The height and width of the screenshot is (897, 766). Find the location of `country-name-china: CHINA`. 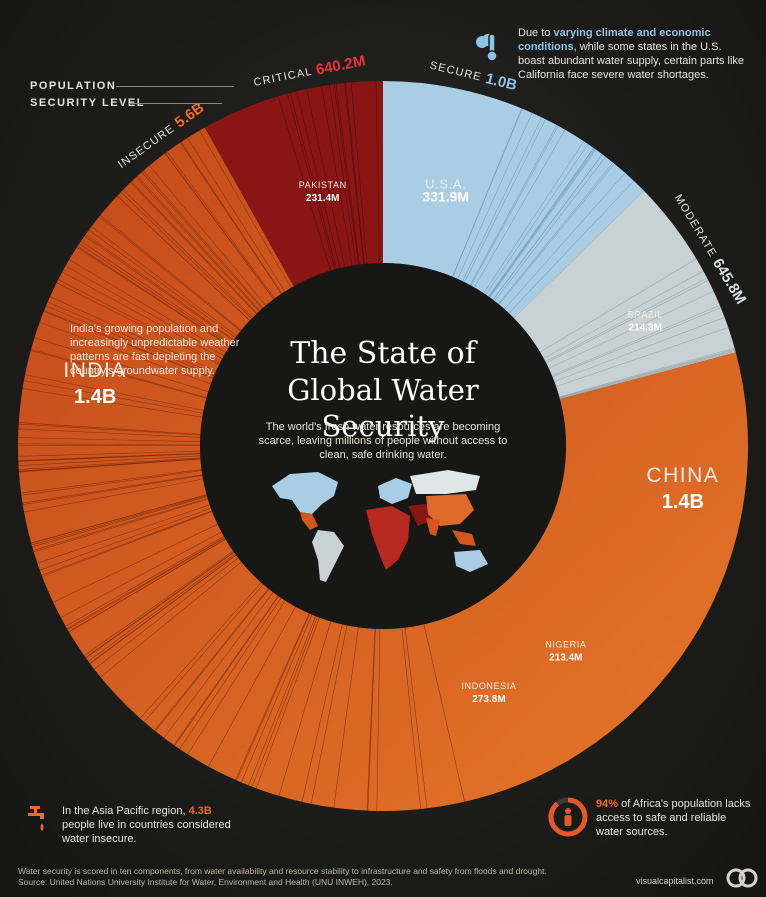

country-name-china: CHINA is located at coordinates (682, 475).